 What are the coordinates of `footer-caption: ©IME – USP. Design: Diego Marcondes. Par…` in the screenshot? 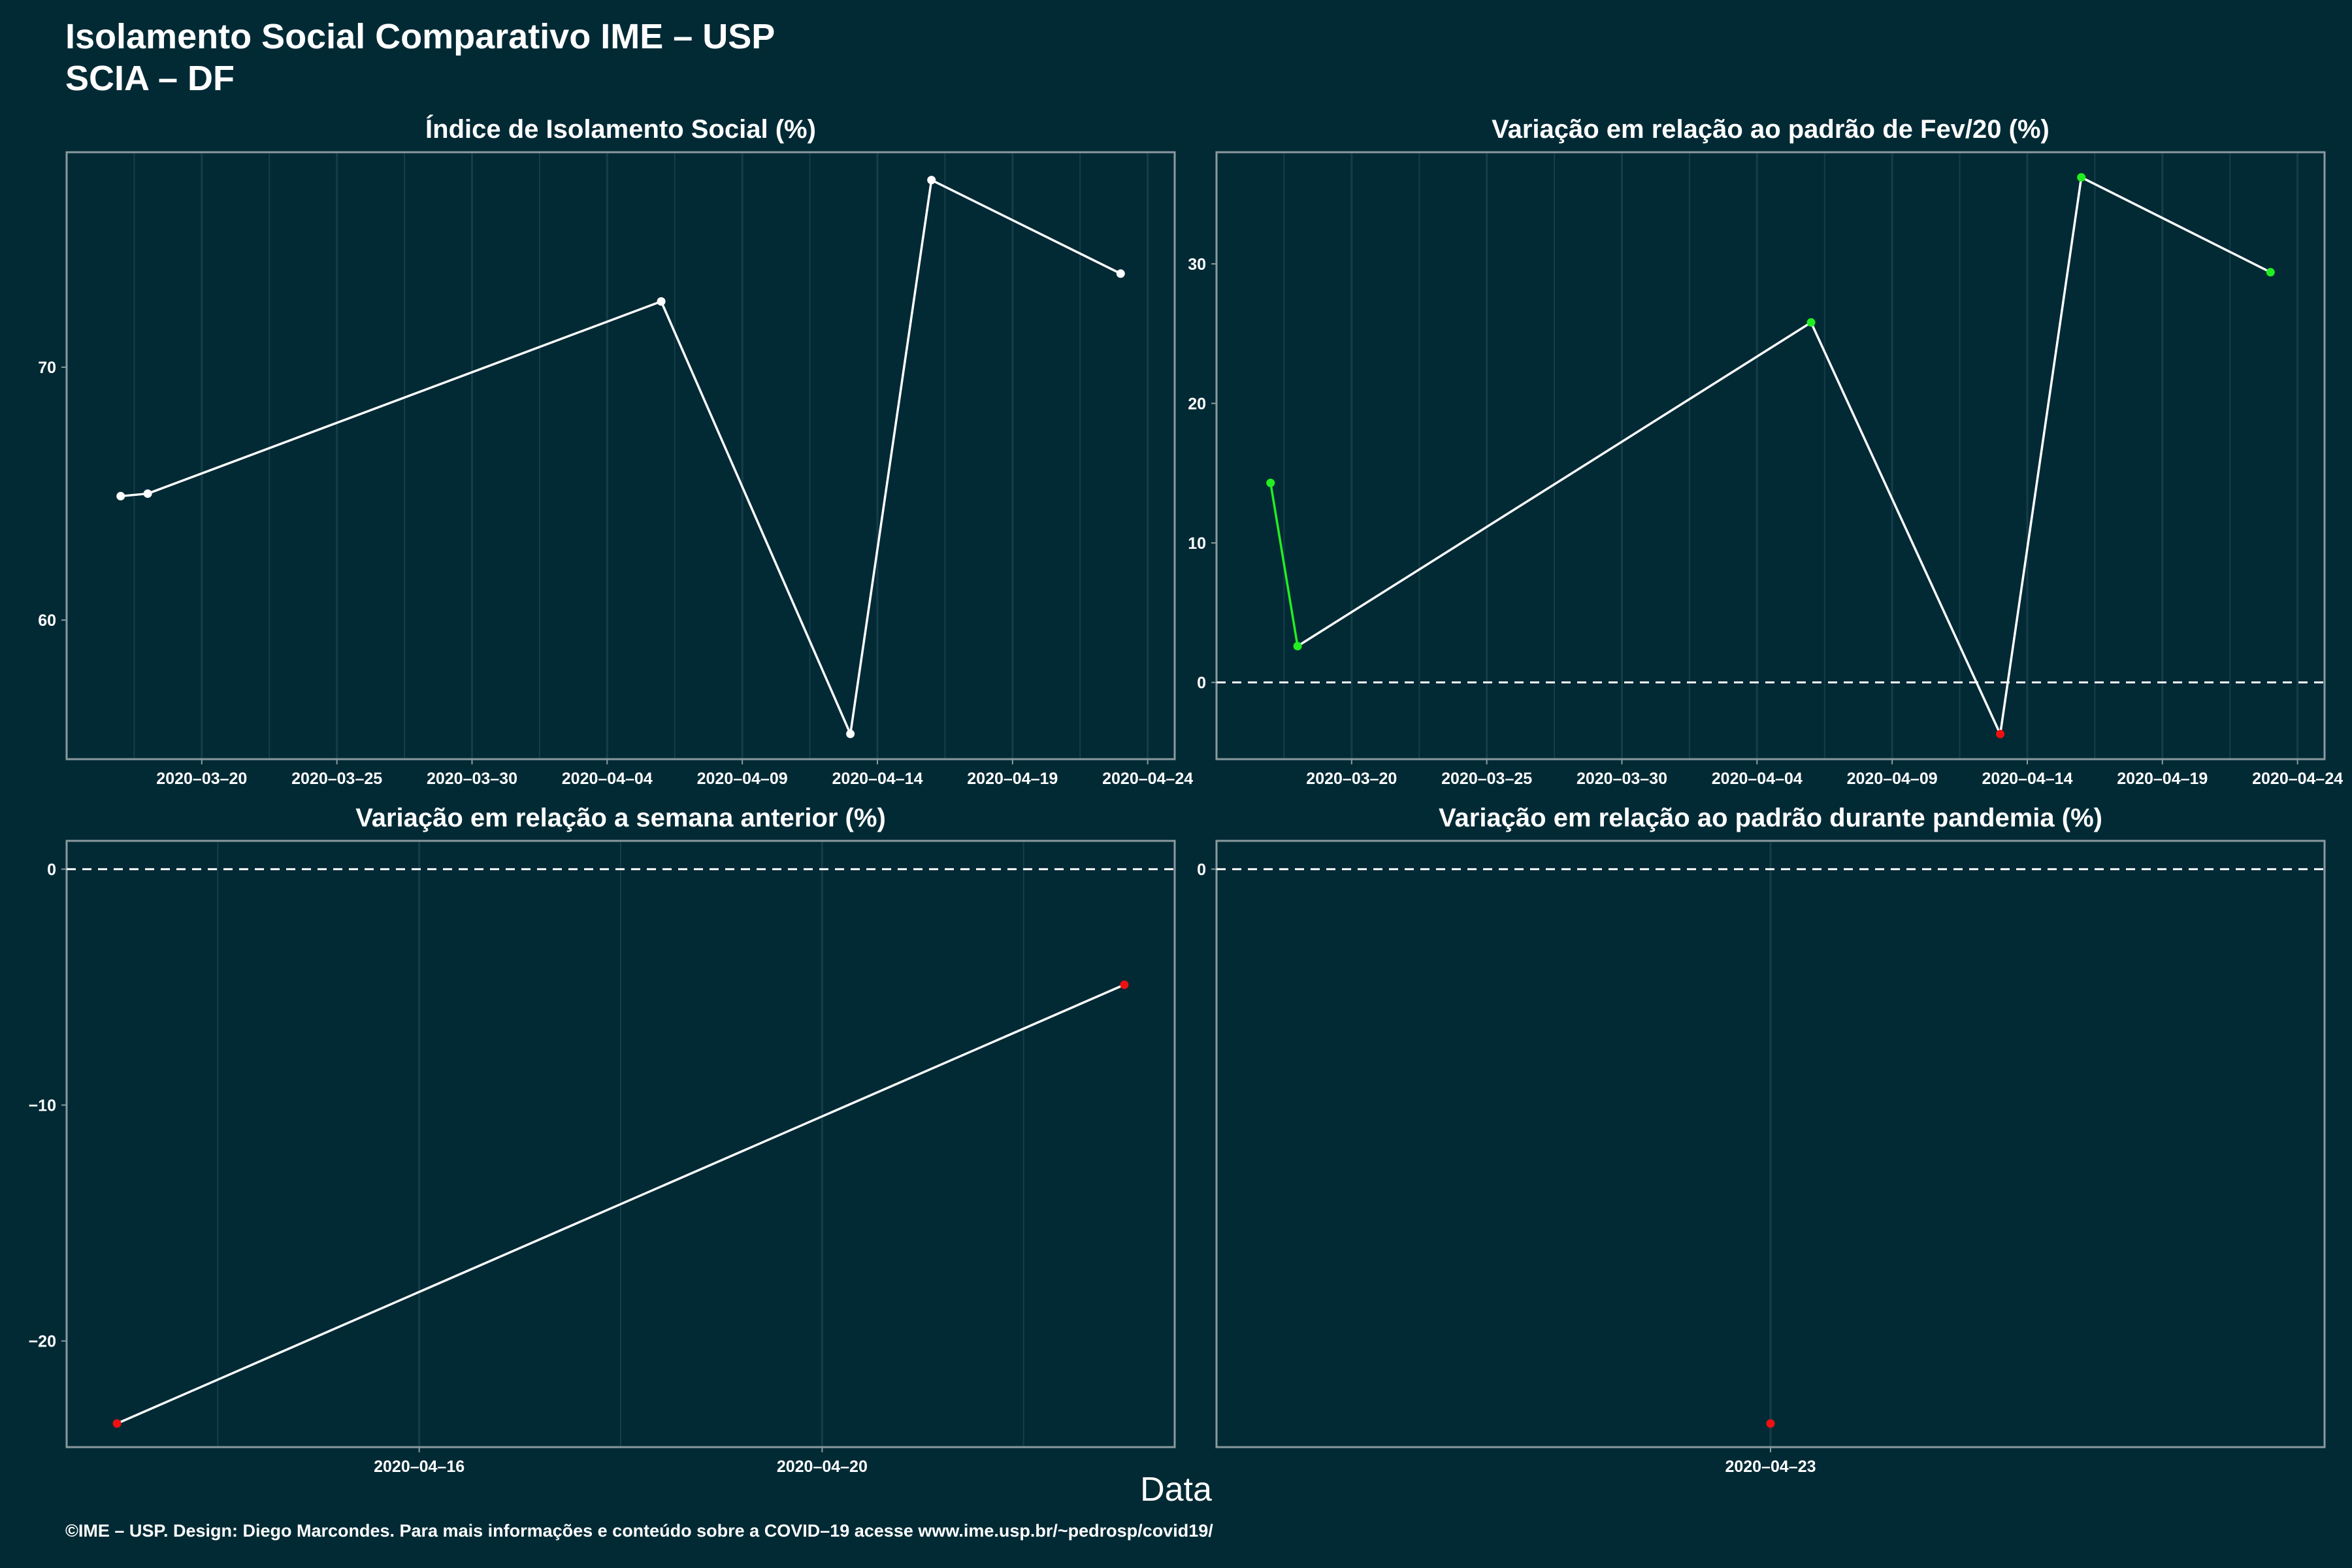 It's located at (639, 1531).